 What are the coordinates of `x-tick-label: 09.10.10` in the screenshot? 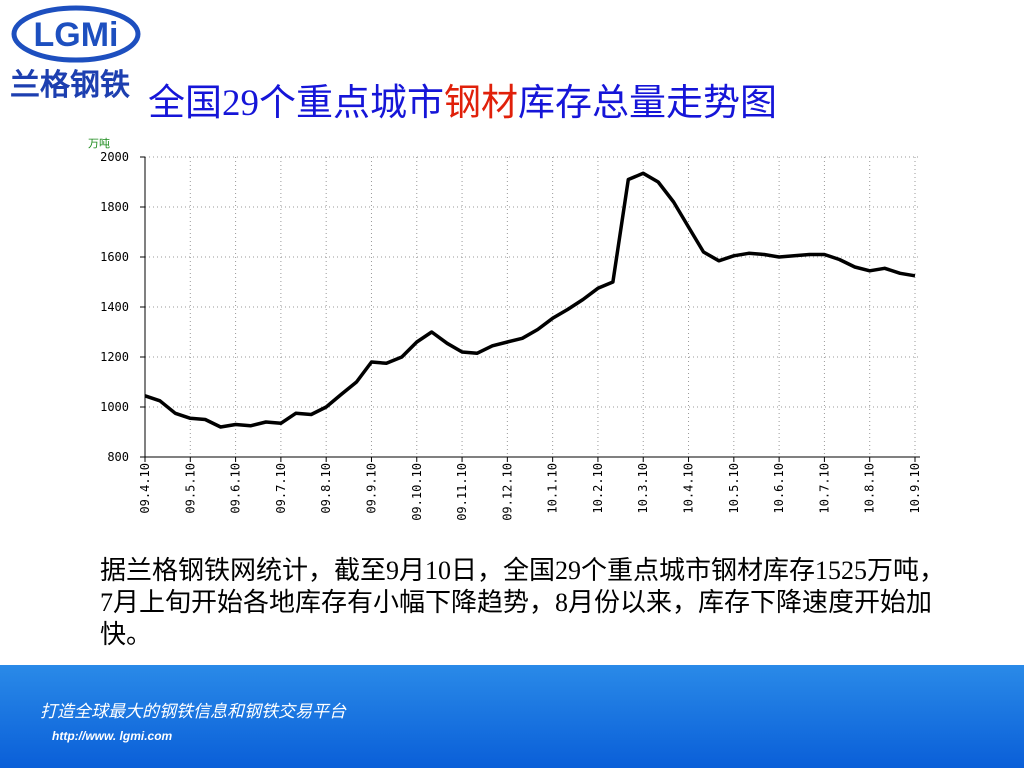 It's located at (417, 492).